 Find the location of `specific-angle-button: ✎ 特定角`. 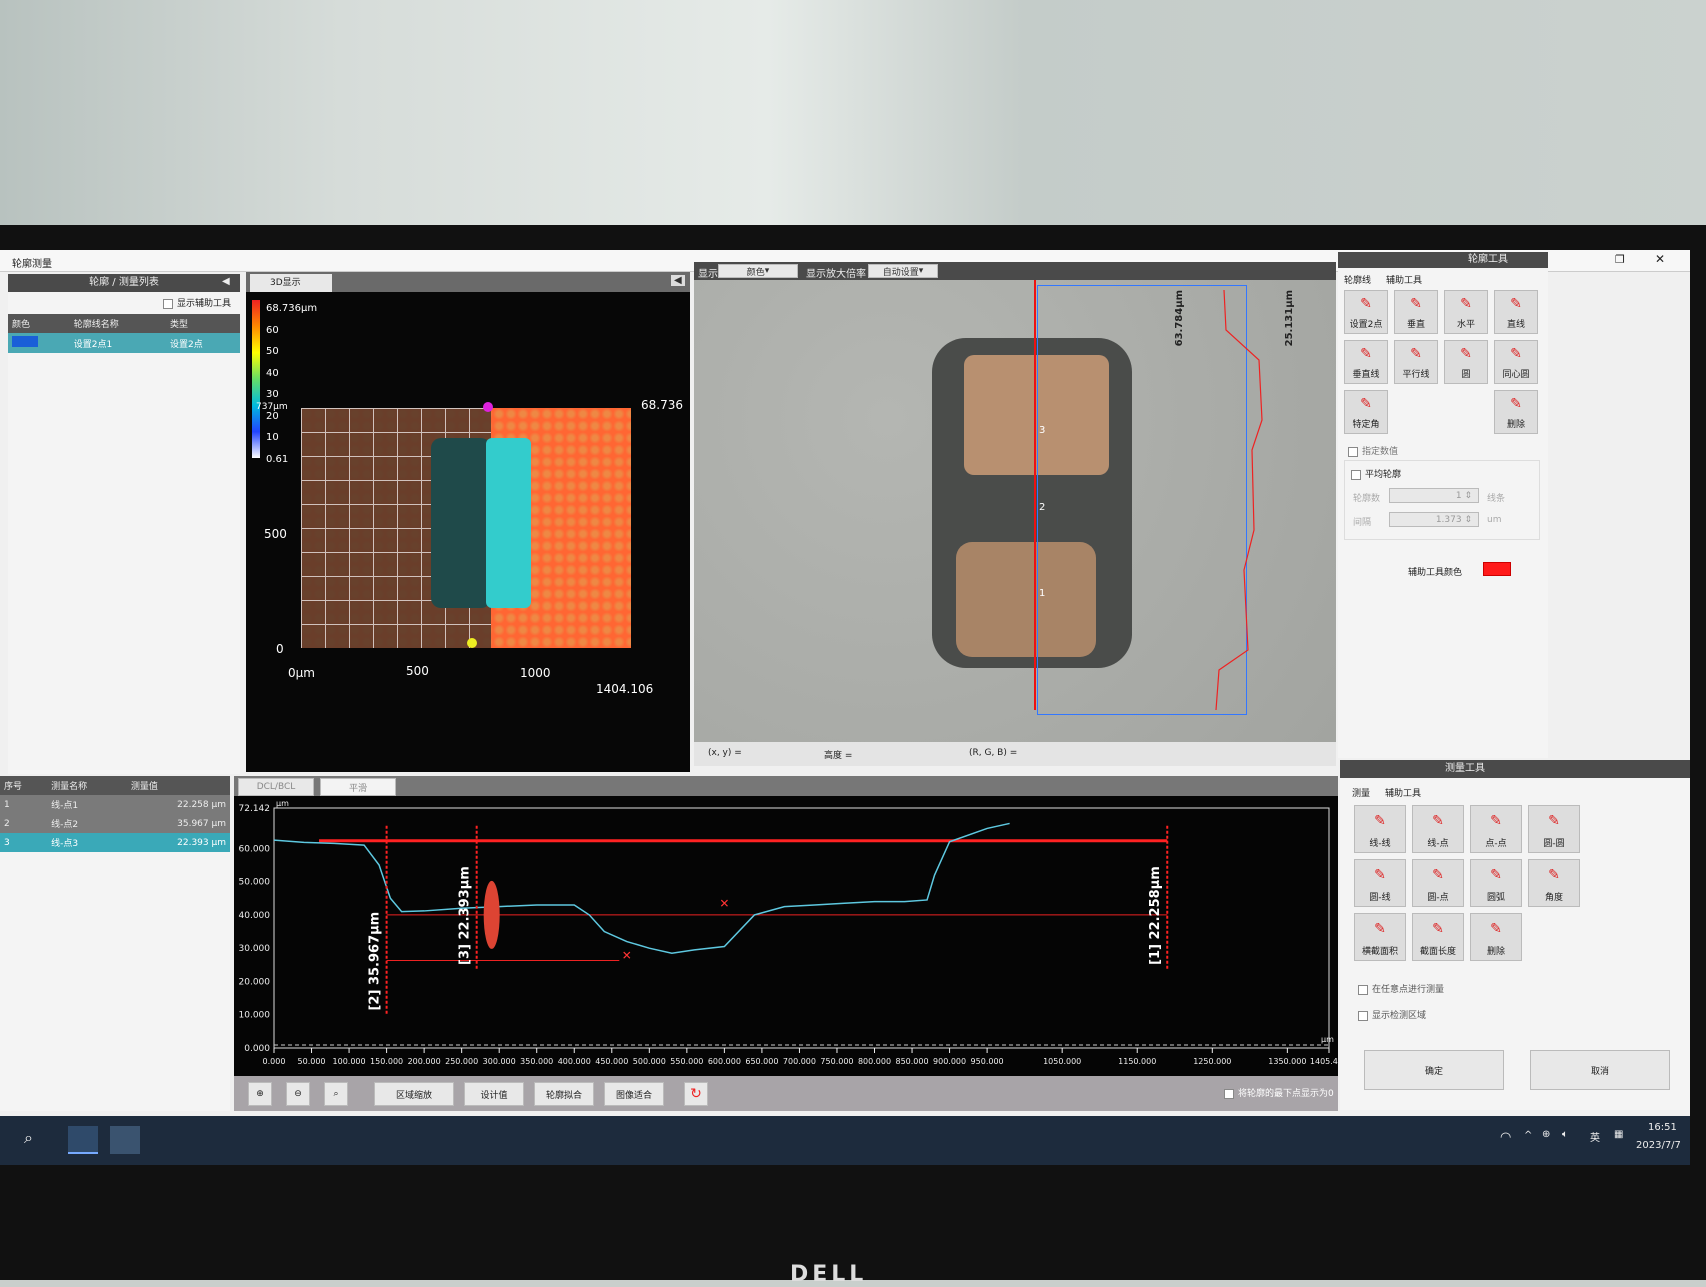

specific-angle-button: ✎ 特定角 is located at coordinates (1366, 412).